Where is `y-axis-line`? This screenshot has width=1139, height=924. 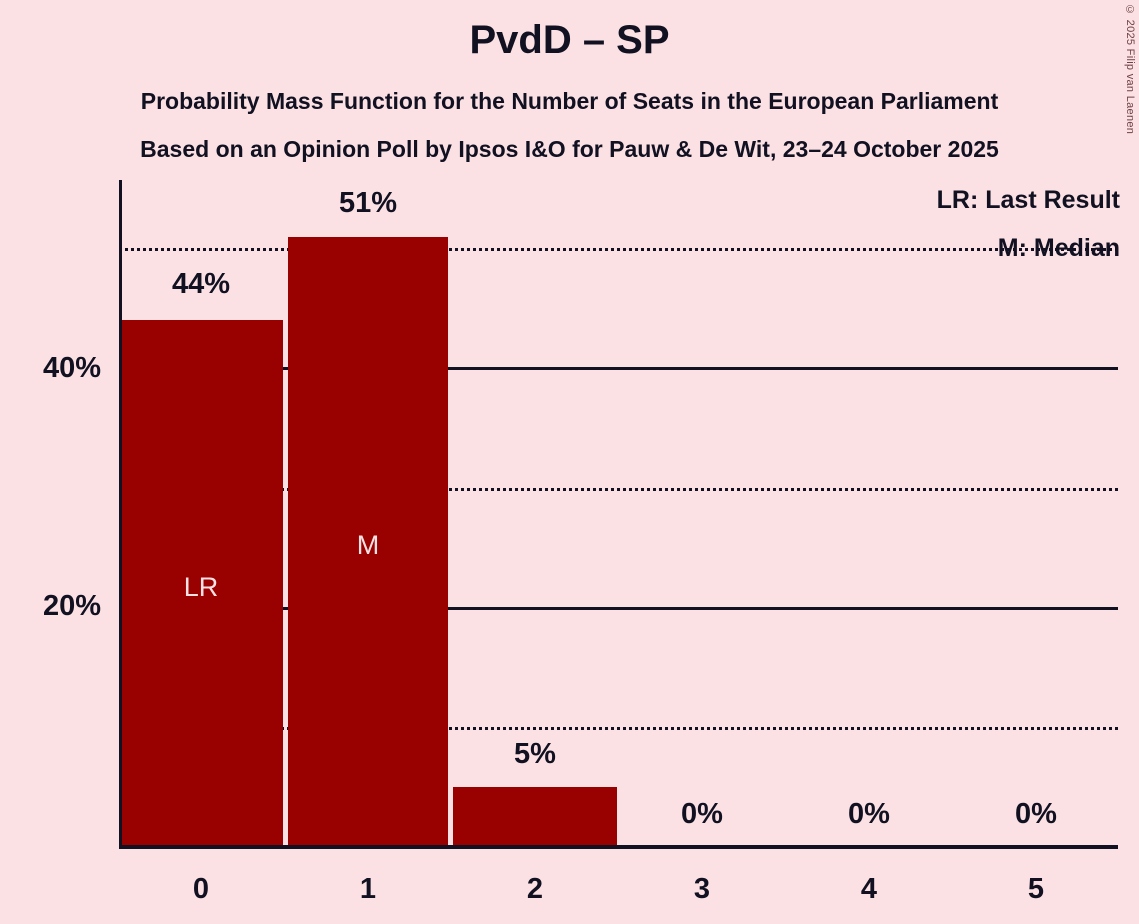 y-axis-line is located at coordinates (120, 513).